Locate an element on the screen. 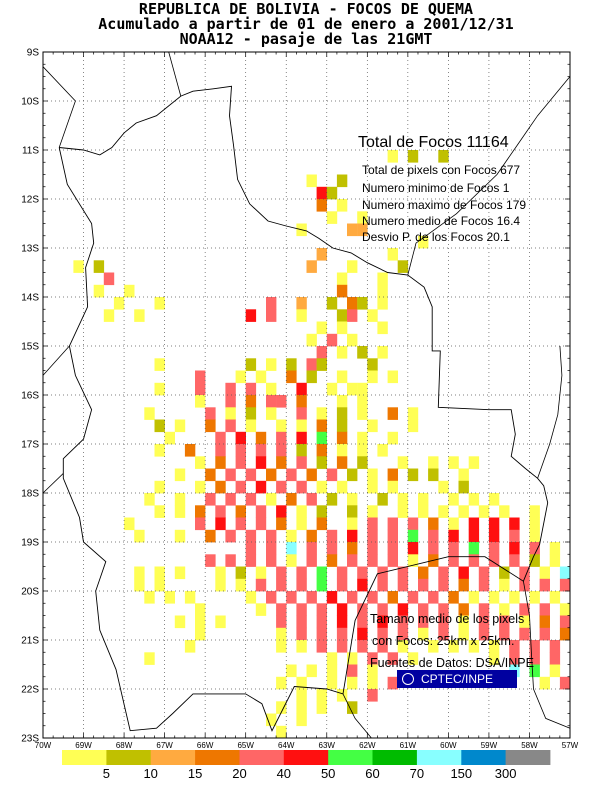 This screenshot has width=612, height=792. lat-label: 17S is located at coordinates (30, 445).